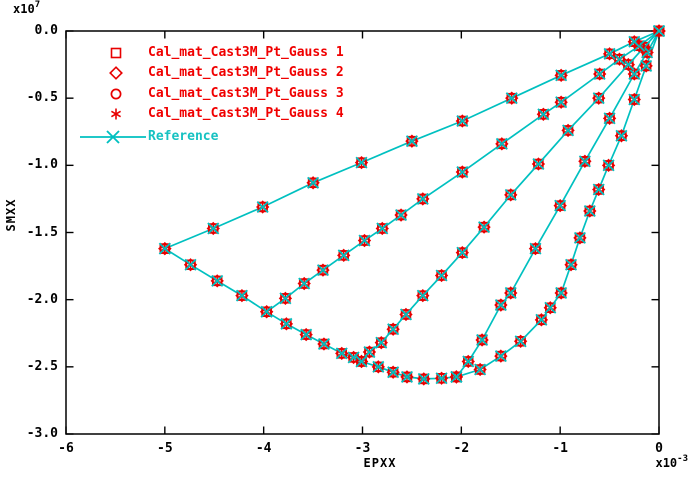 This screenshot has width=690, height=478. I want to click on legend-label-reference: Reference, so click(183, 136).